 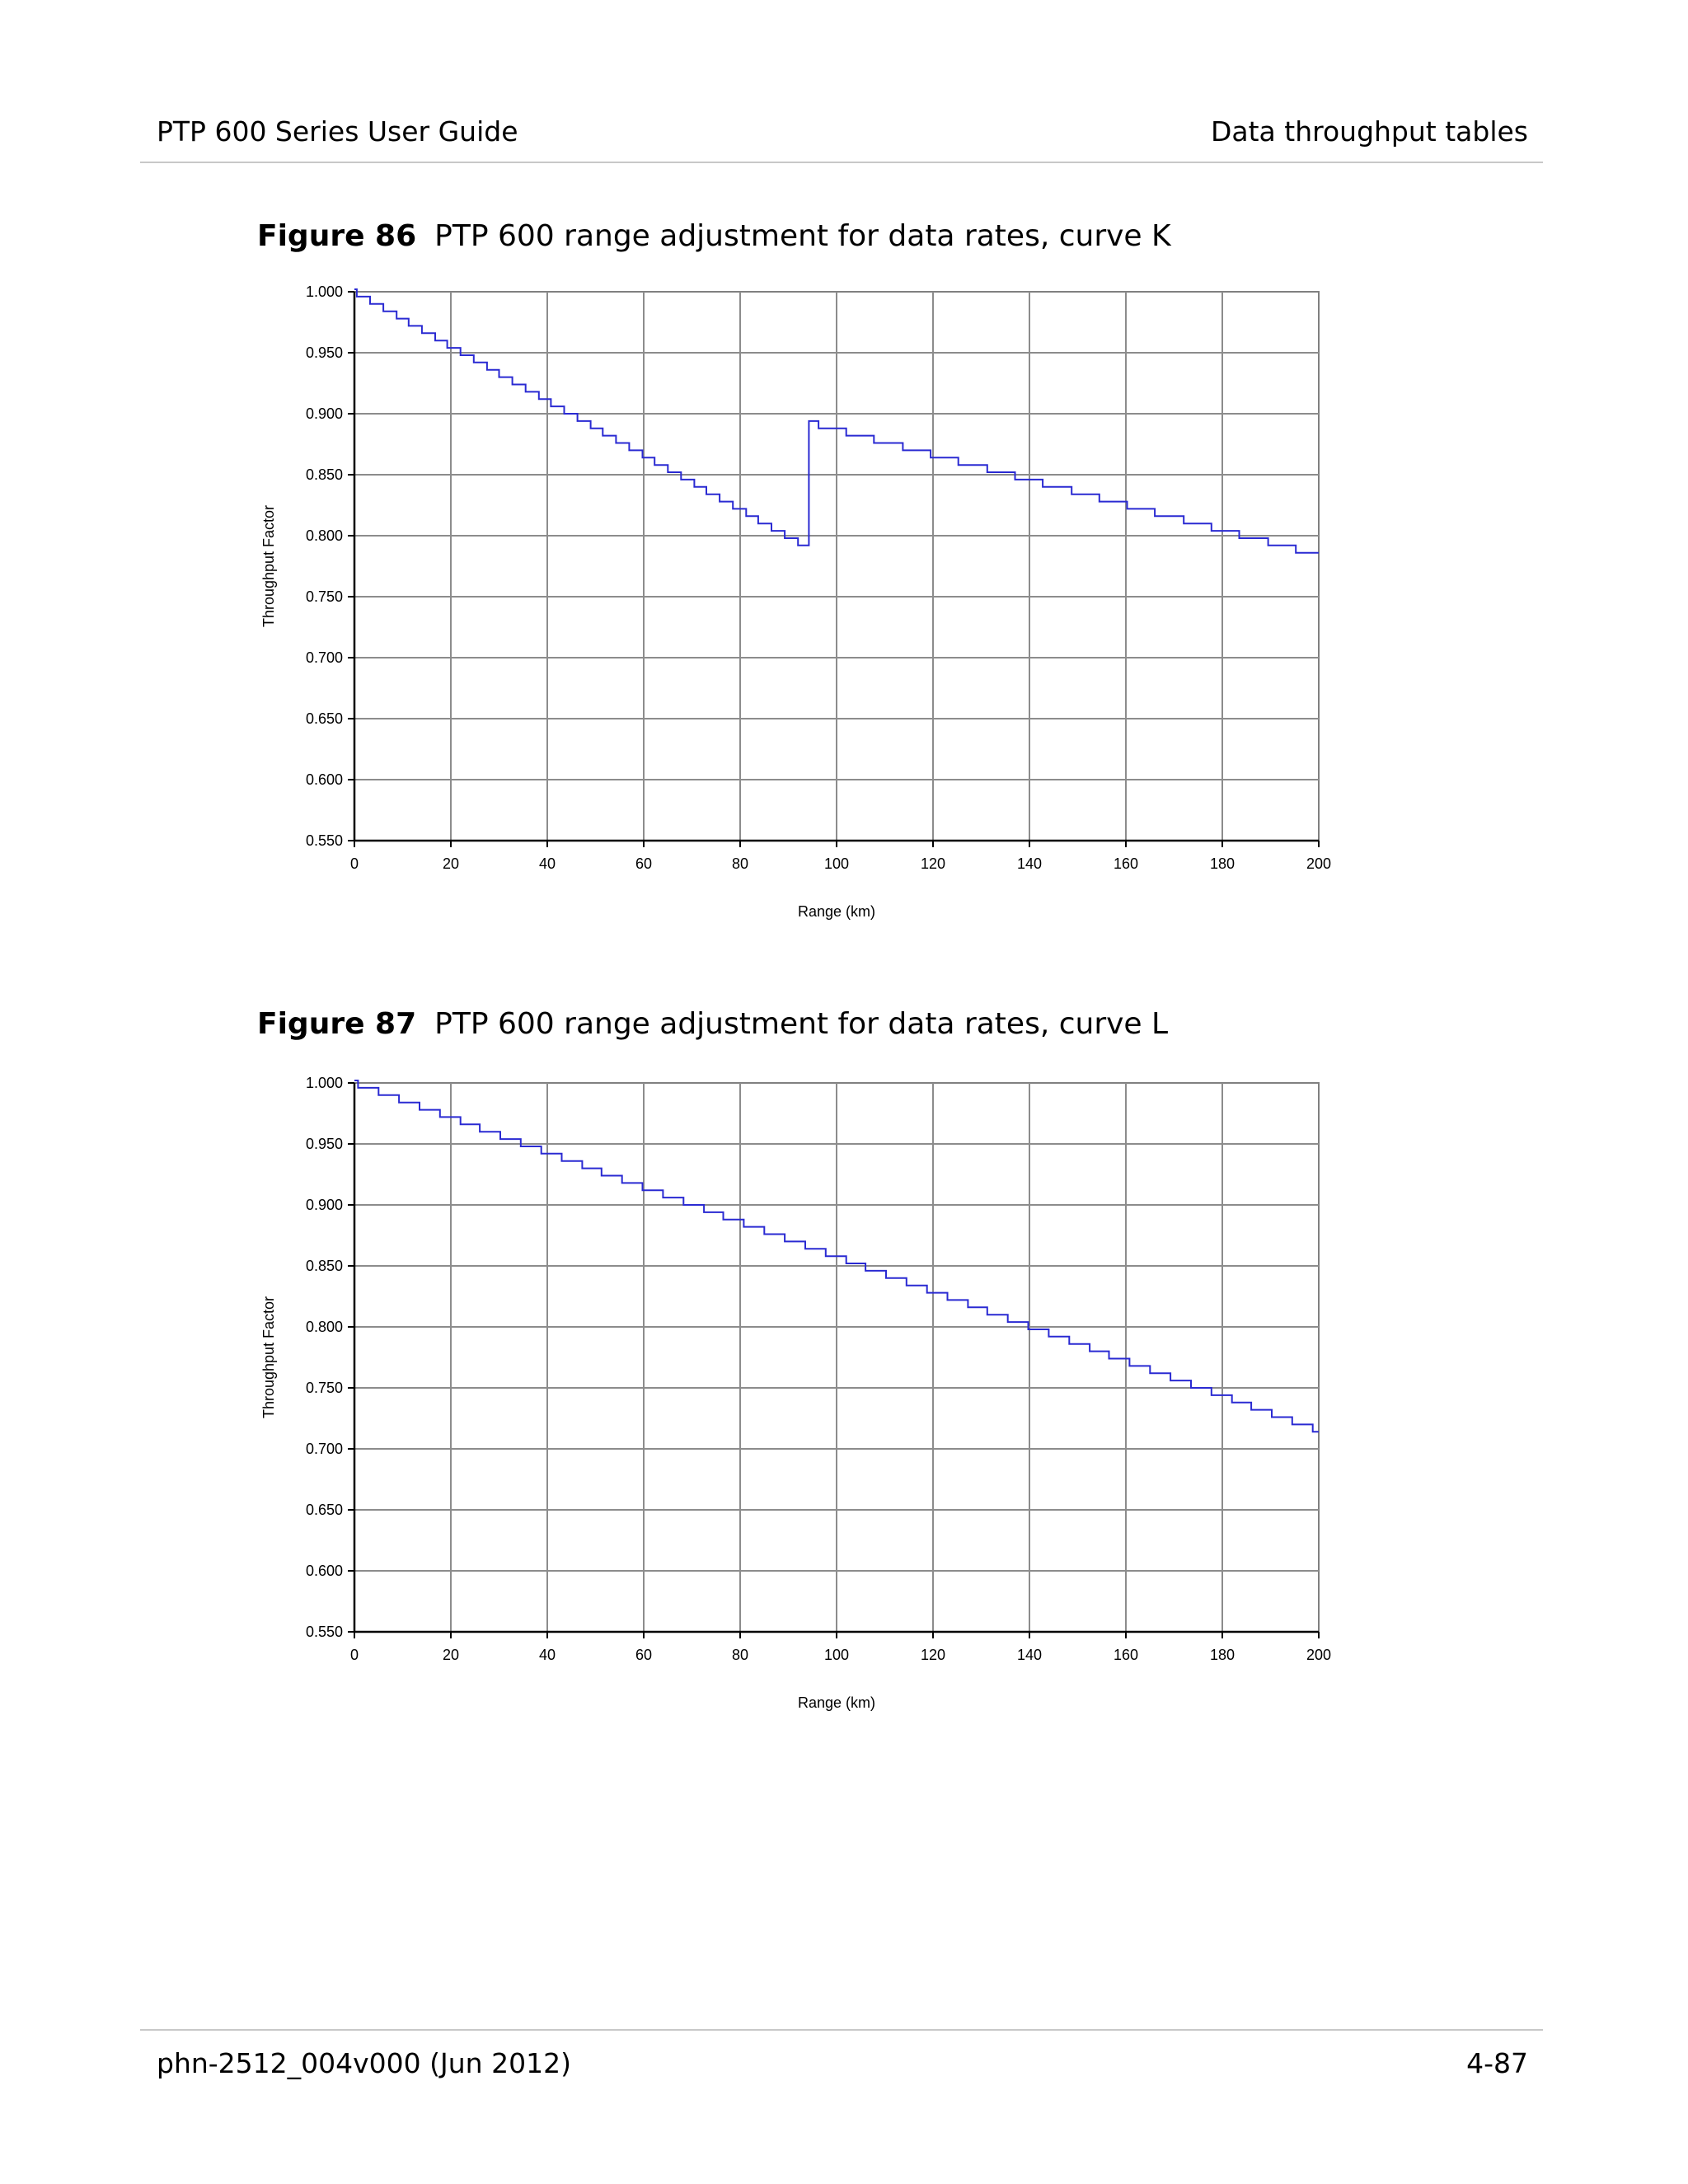 I want to click on page-number: 4-87, so click(x=1497, y=2063).